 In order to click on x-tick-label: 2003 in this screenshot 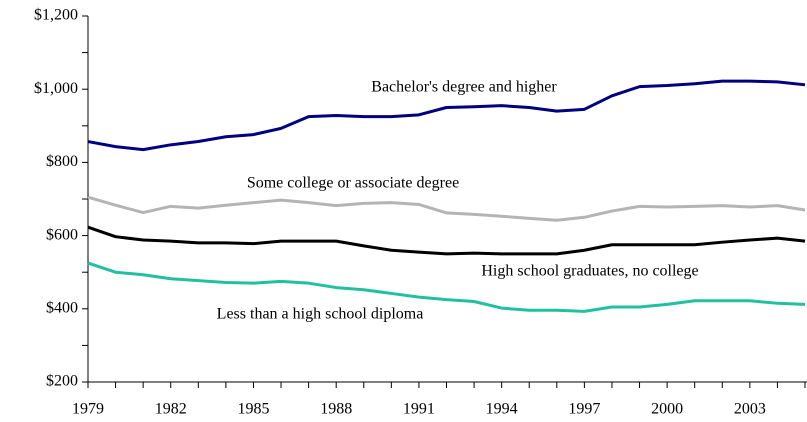, I will do `click(750, 409)`.